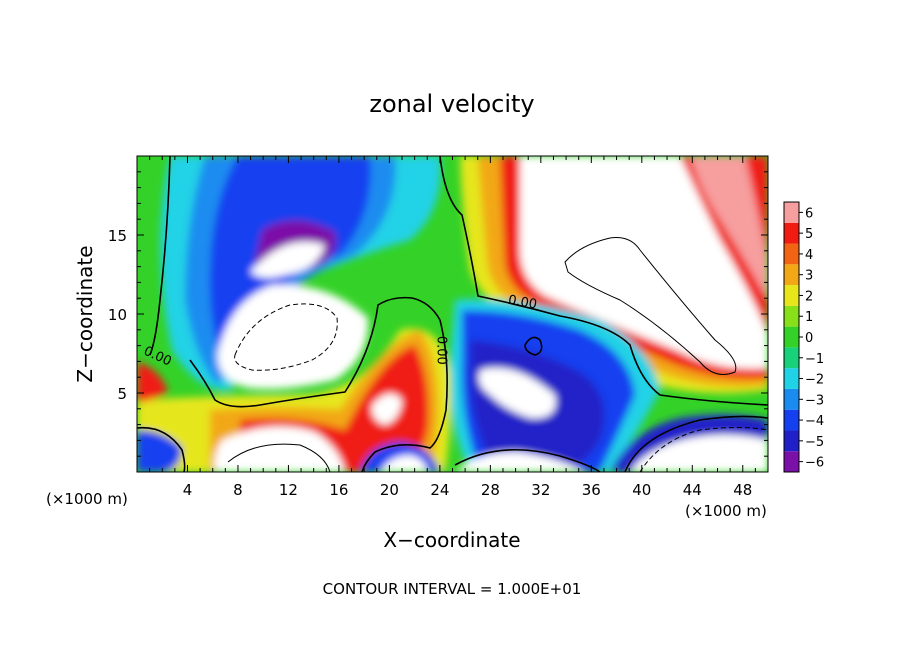 This screenshot has height=654, width=904. Describe the element at coordinates (451, 104) in the screenshot. I see `chart-title: zonal velocity` at that location.